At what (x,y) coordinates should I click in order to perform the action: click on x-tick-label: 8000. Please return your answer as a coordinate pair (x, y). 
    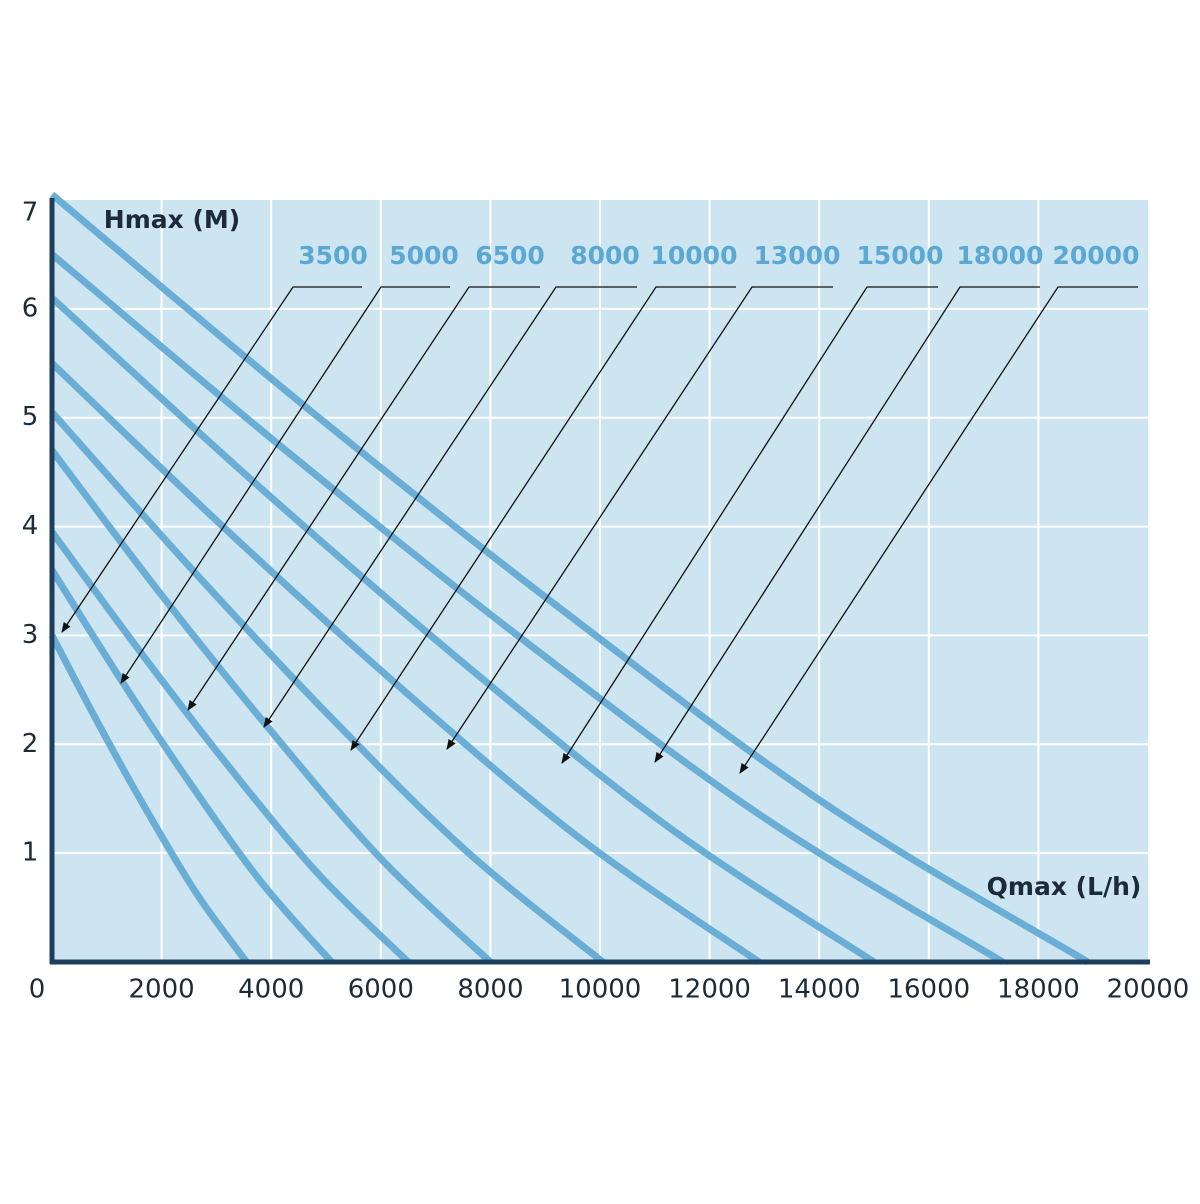
    Looking at the image, I should click on (490, 990).